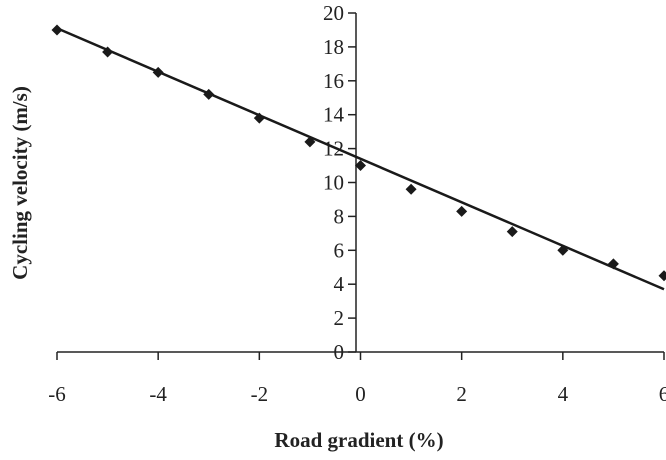  Describe the element at coordinates (333, 149) in the screenshot. I see `y-tick-label: 12` at that location.